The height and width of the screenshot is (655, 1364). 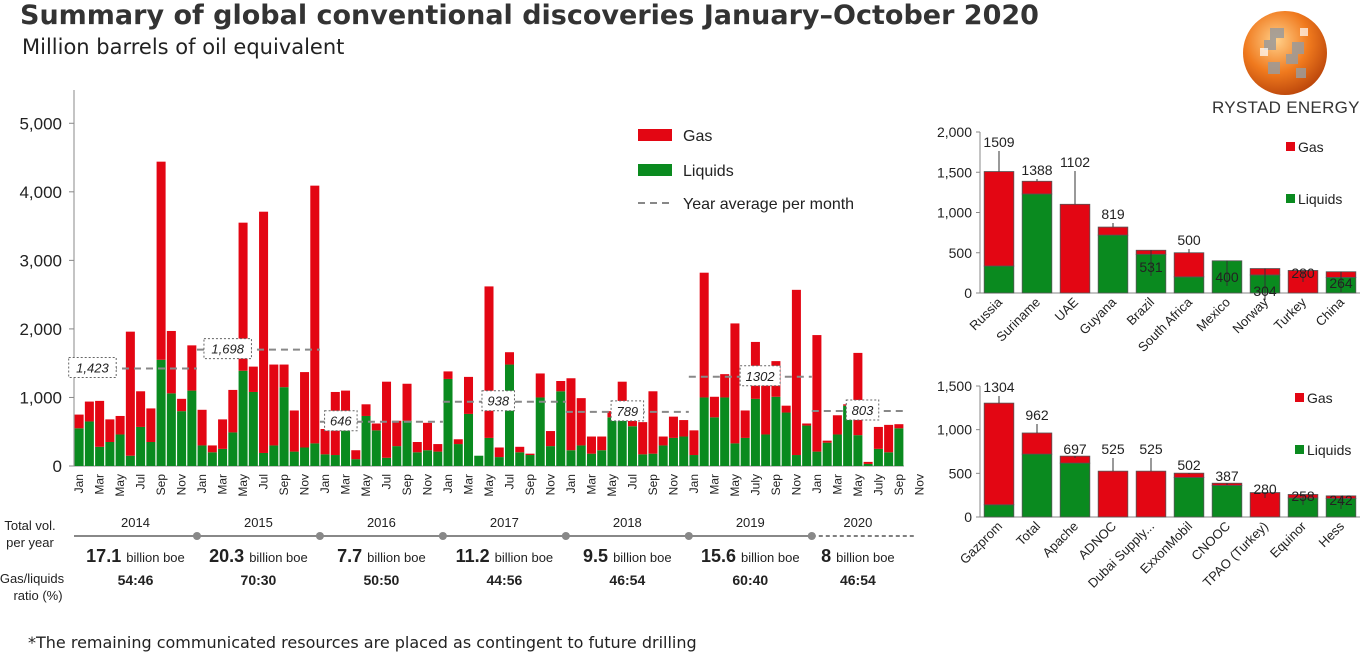 What do you see at coordinates (498, 401) in the screenshot?
I see `year-average-label: 938` at bounding box center [498, 401].